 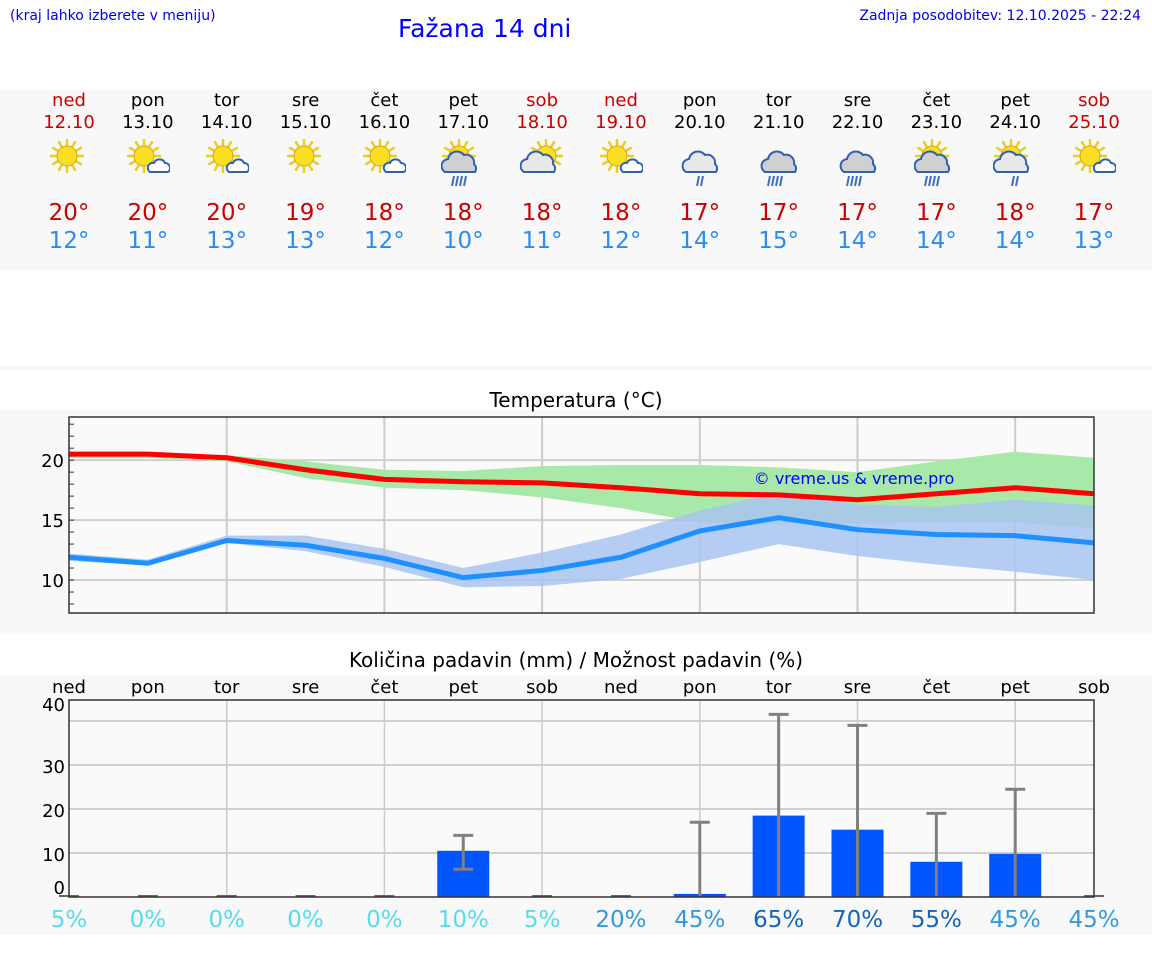 I want to click on precipitation-probability: 20%, so click(x=620, y=920).